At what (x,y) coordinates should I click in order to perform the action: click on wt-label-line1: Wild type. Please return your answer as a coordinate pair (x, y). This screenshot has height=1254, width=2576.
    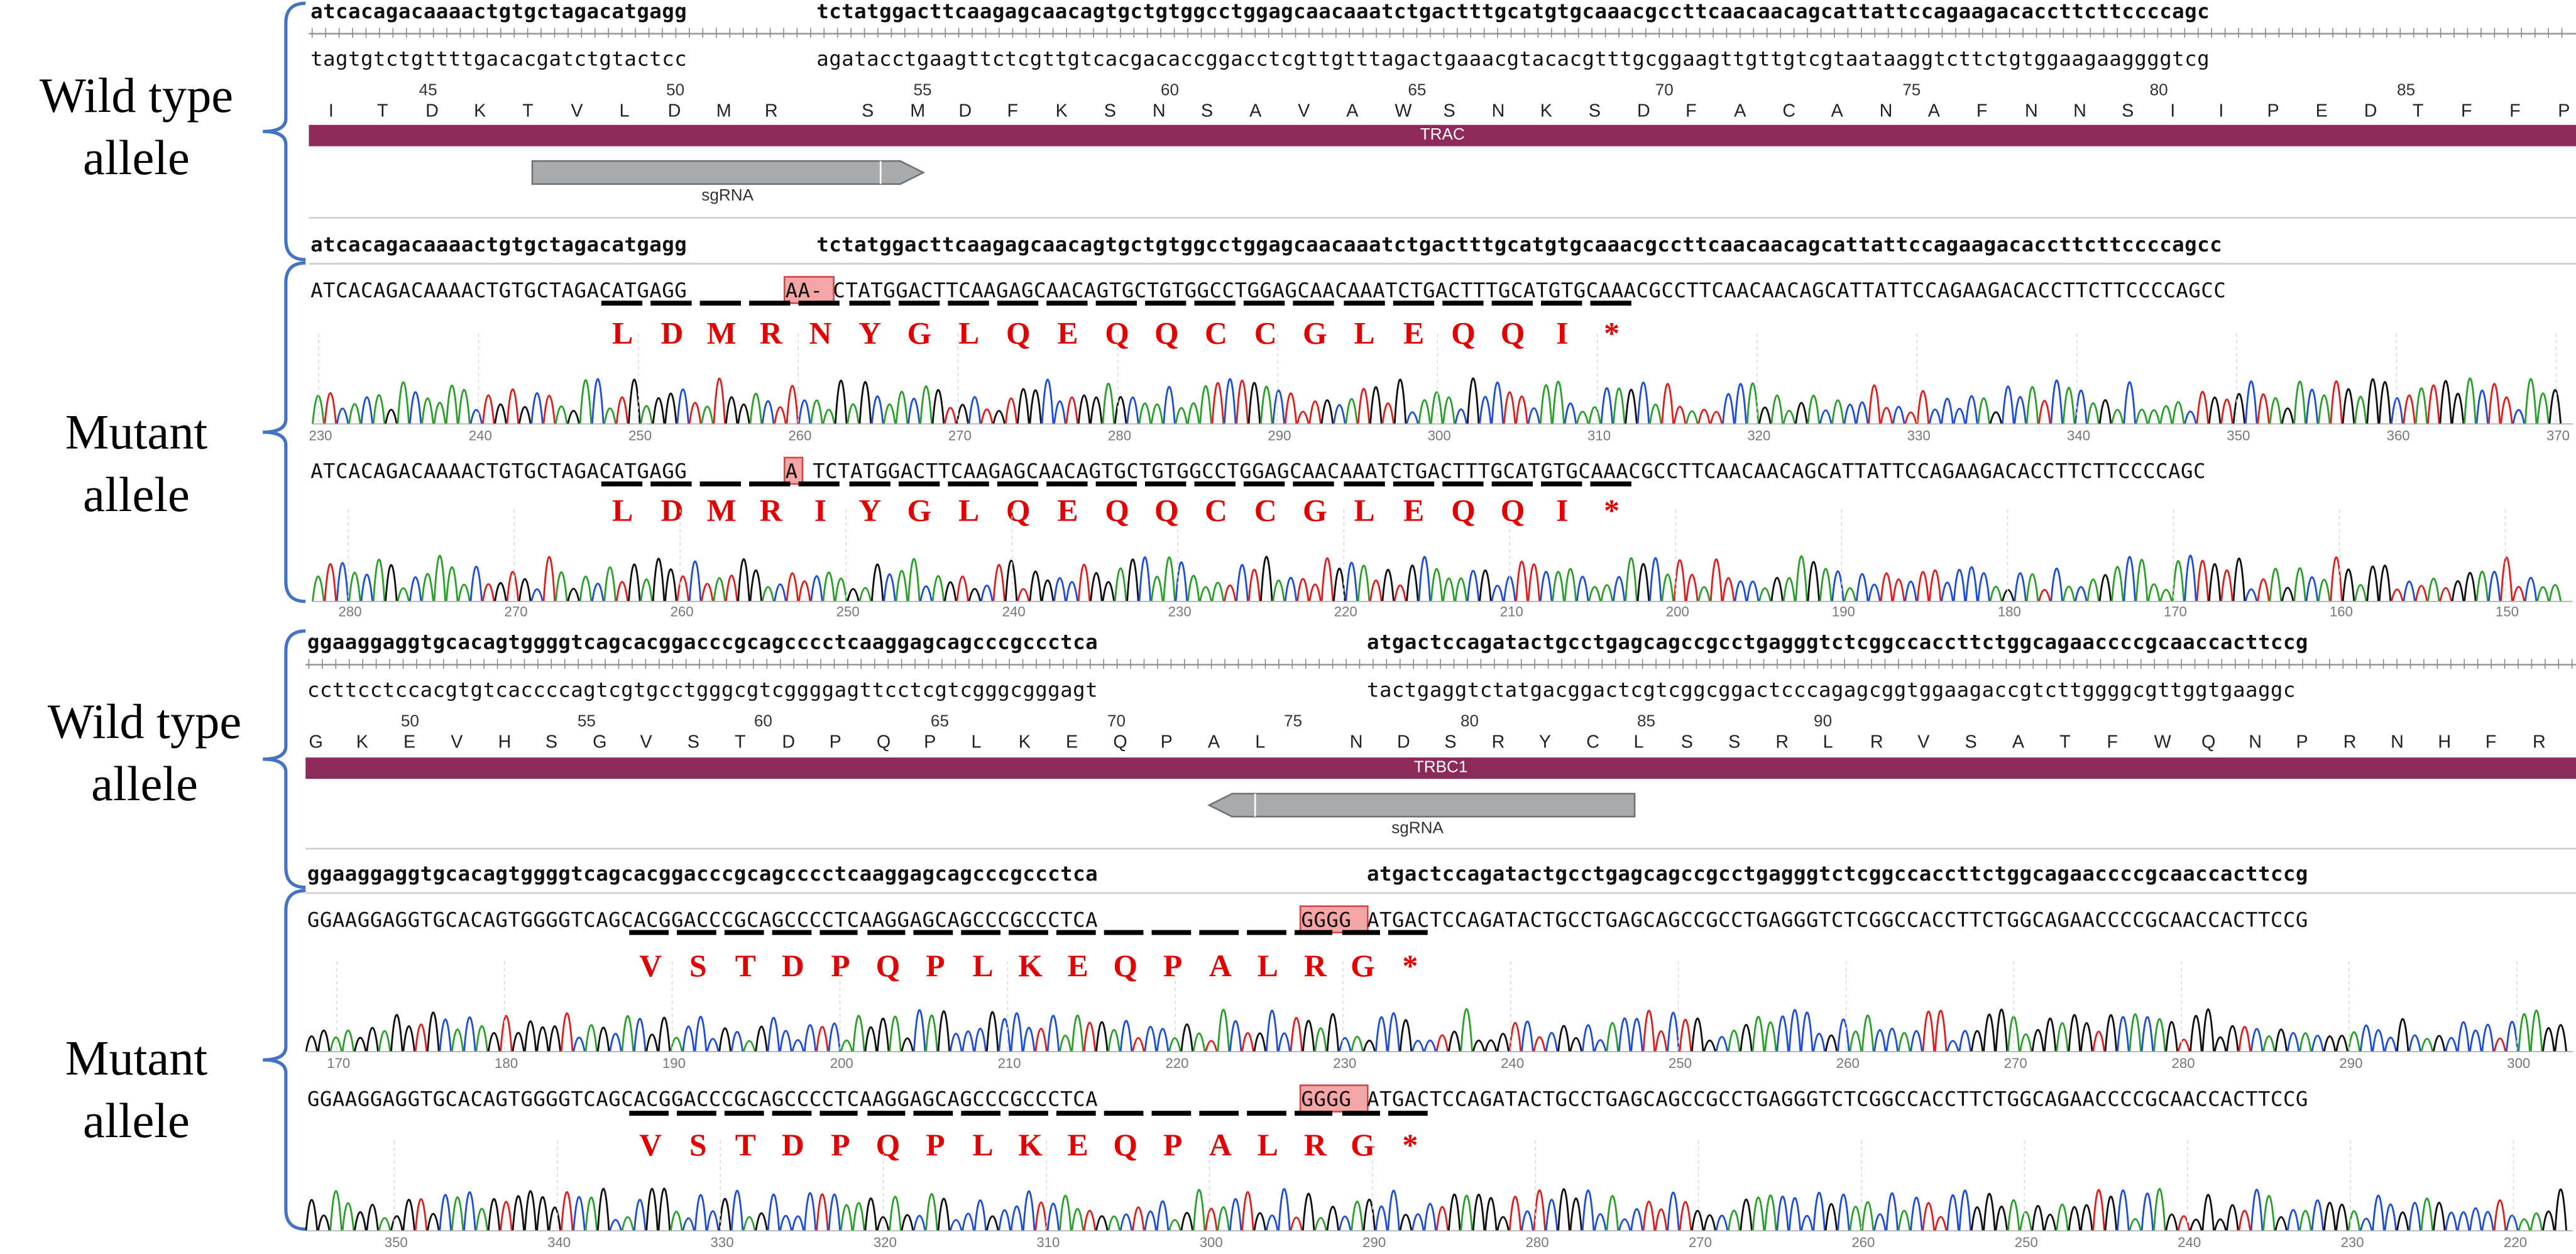
    Looking at the image, I should click on (144, 722).